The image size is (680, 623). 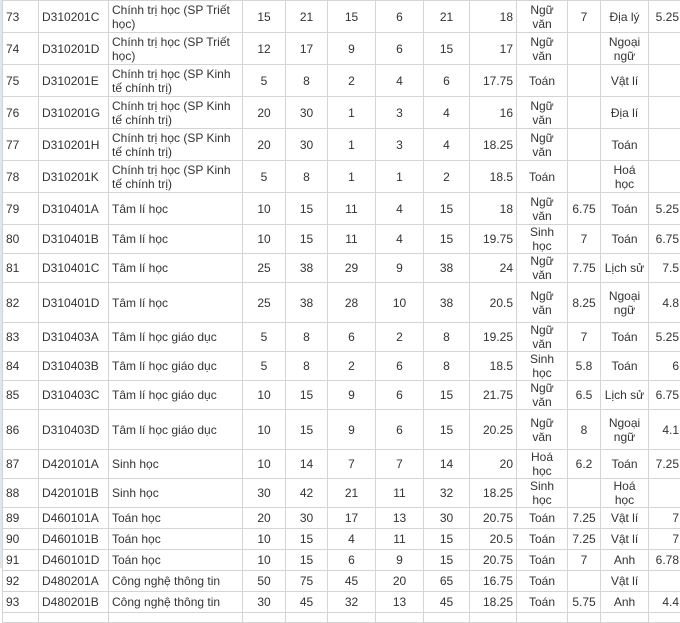 I want to click on row-number-cell: 75, so click(x=21, y=81).